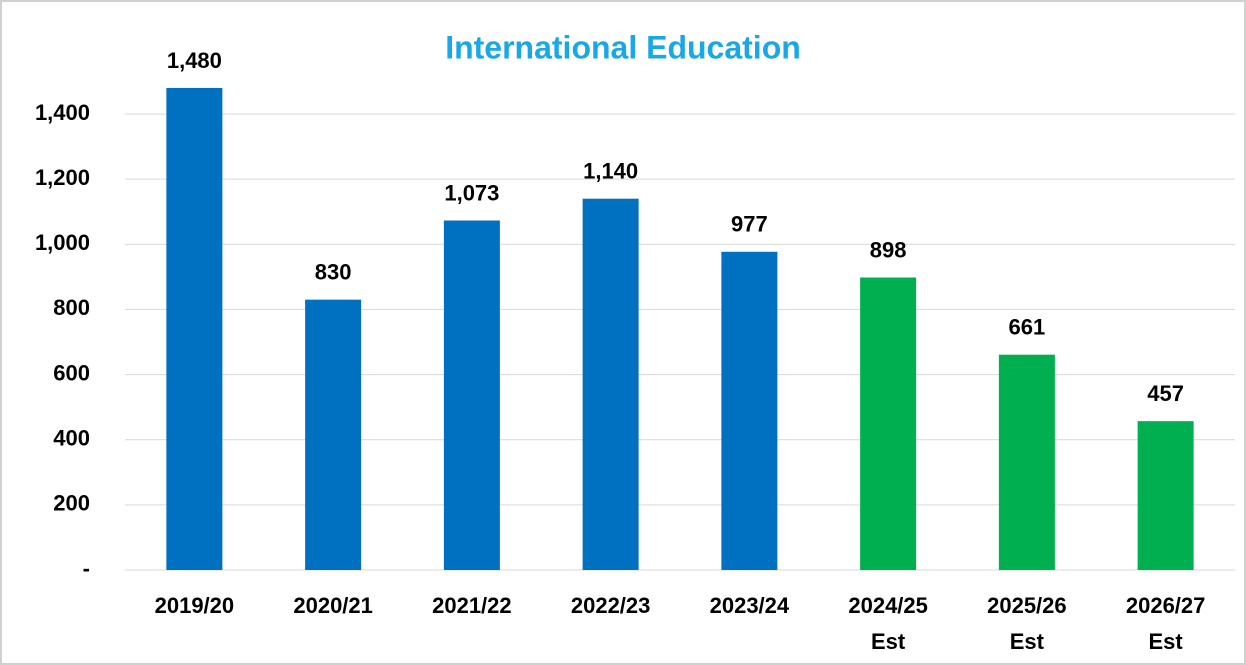  I want to click on y-tick-label: 600, so click(71, 372).